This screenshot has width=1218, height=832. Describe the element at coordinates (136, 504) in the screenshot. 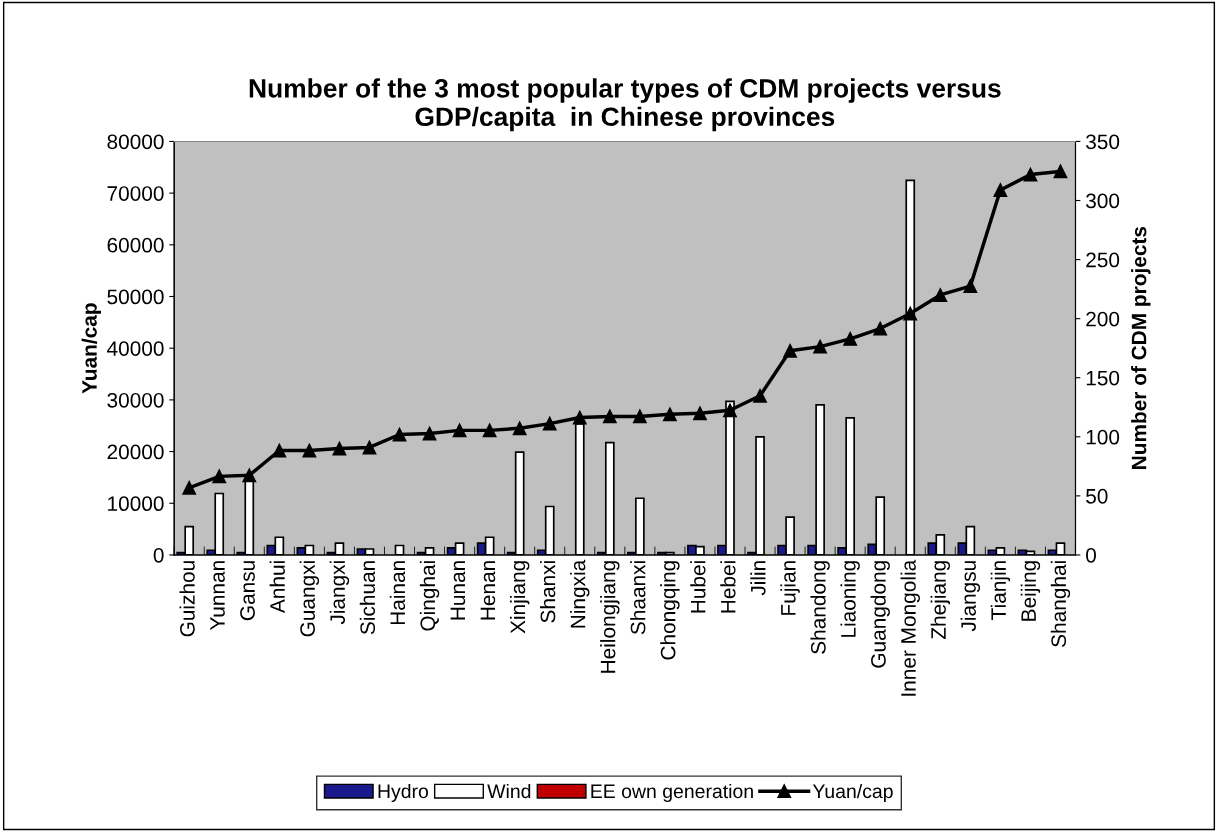

I see `y-tick-label: 10000` at that location.